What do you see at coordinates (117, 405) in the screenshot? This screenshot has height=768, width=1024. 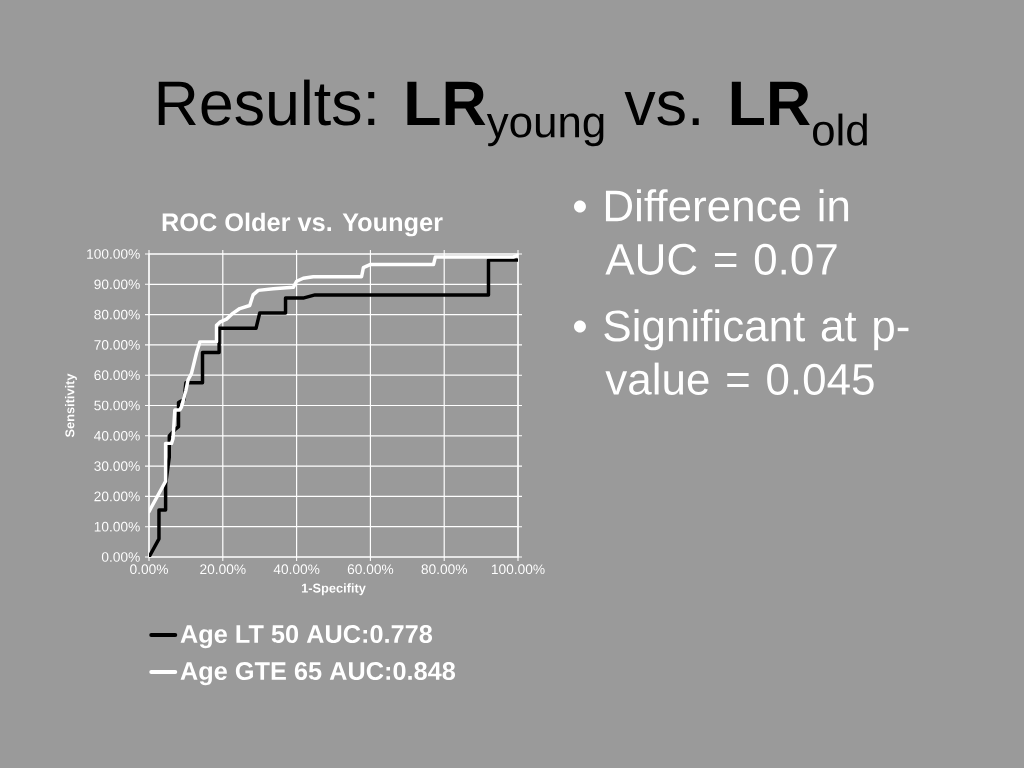 I see `y-tick-label: 50.00%` at bounding box center [117, 405].